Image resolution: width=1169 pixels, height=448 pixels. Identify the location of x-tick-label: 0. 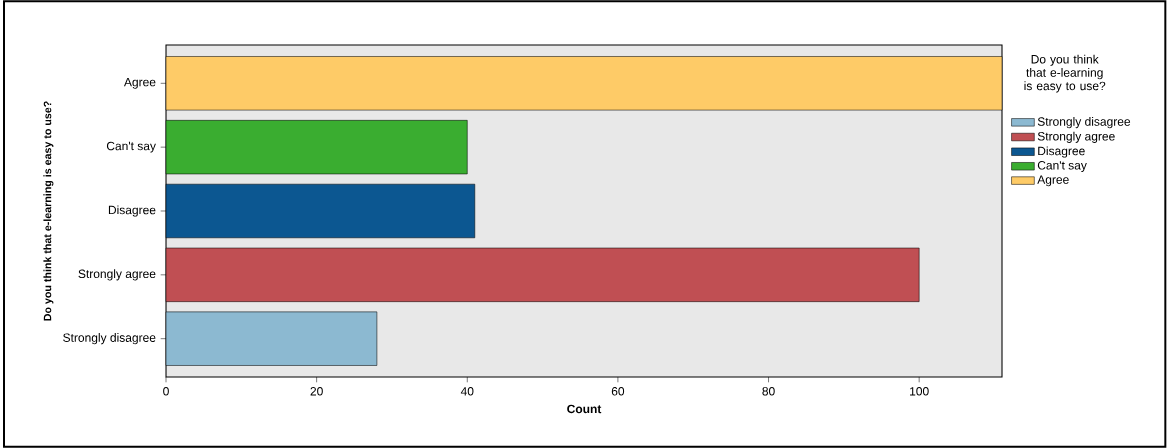
(166, 391).